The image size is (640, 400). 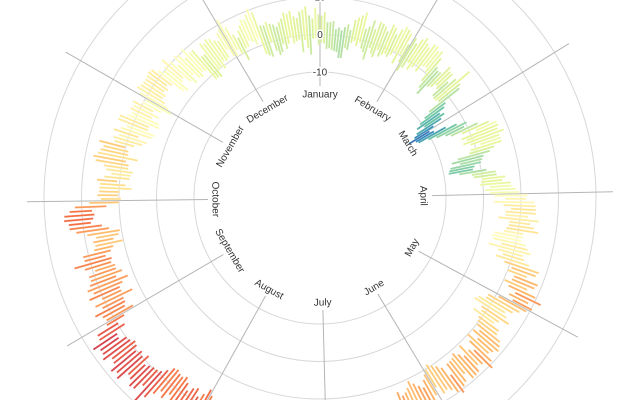 I want to click on month-label-august: August, so click(x=269, y=289).